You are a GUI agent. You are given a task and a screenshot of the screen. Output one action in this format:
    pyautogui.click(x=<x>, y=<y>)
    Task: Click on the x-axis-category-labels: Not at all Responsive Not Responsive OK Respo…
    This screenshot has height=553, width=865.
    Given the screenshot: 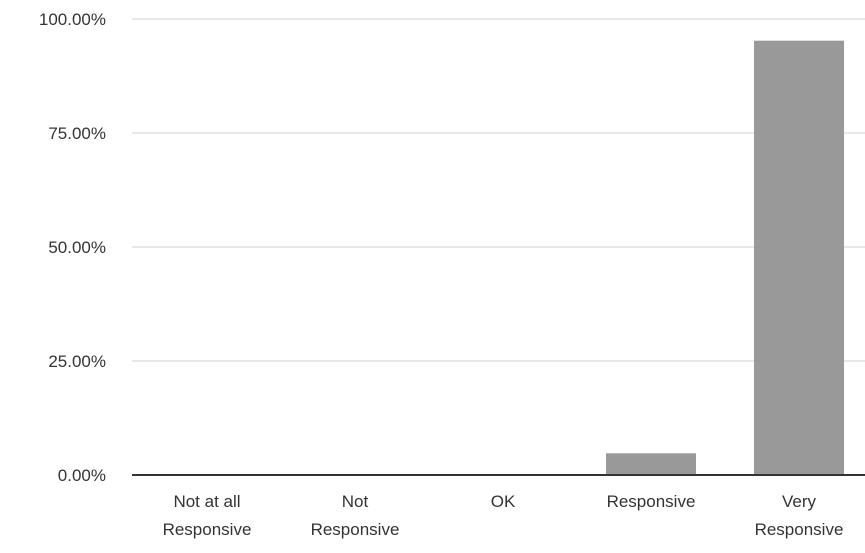 What is the action you would take?
    pyautogui.click(x=503, y=515)
    